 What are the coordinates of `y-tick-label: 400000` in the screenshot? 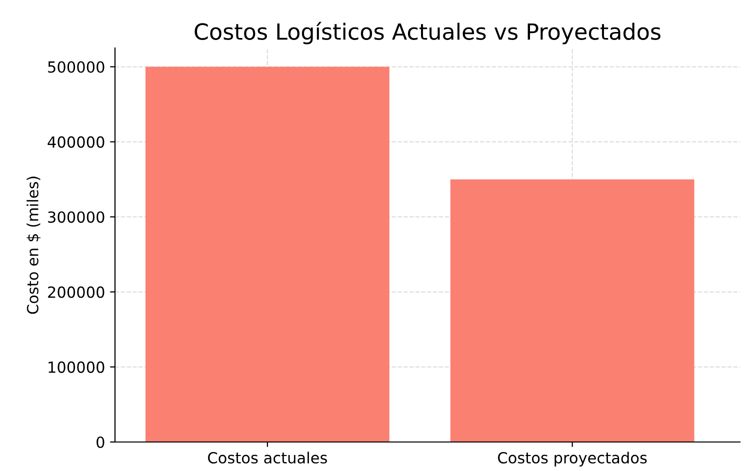 It's located at (76, 142).